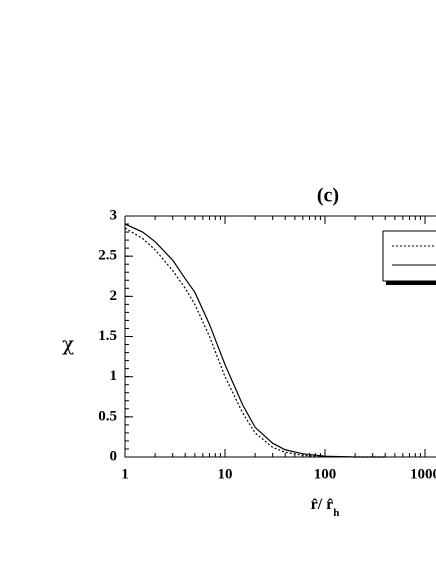 The image size is (436, 564). What do you see at coordinates (225, 474) in the screenshot?
I see `x-tick-label: 10` at bounding box center [225, 474].